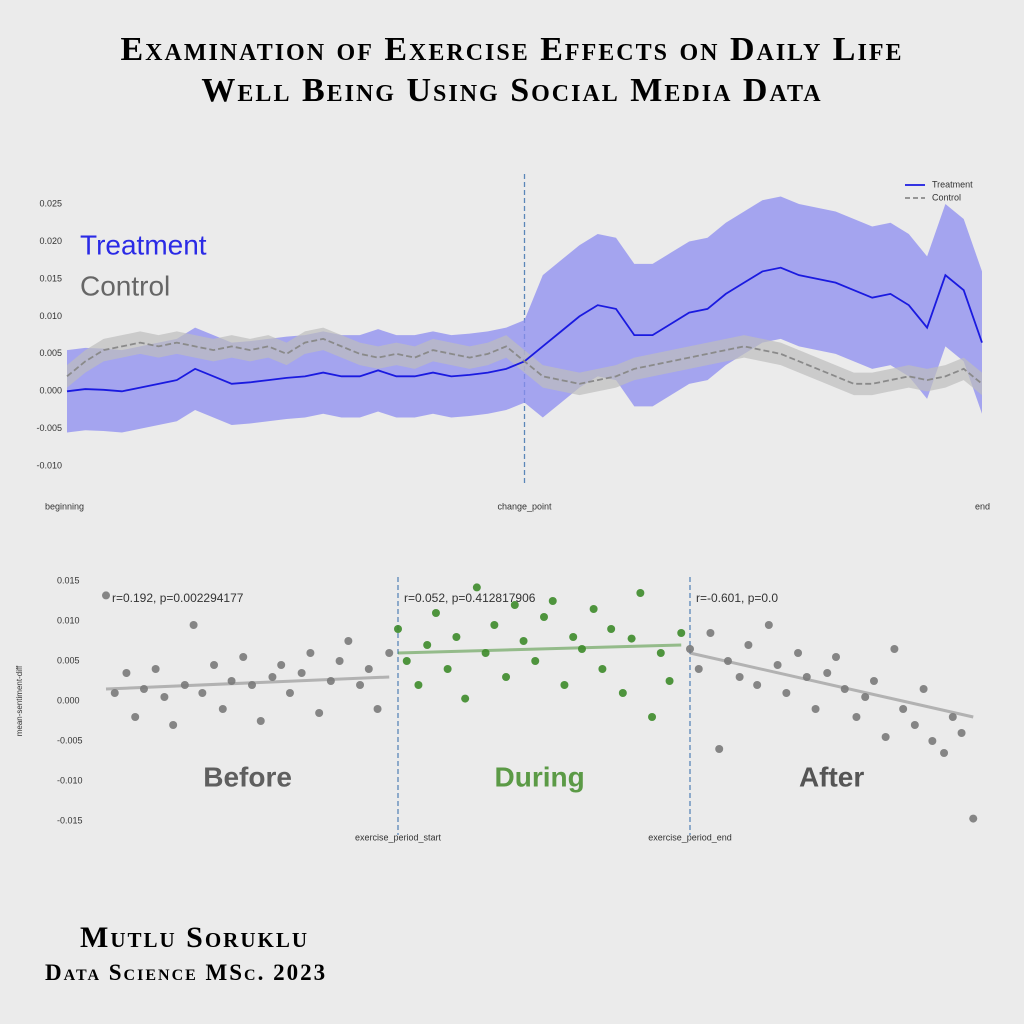  Describe the element at coordinates (125, 285) in the screenshot. I see `series-label: Control` at that location.